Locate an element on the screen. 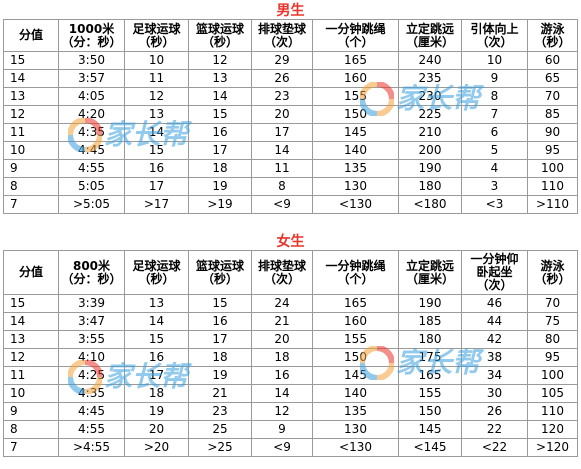 This screenshot has width=581, height=469. female-section-title: 女生 is located at coordinates (290, 242).